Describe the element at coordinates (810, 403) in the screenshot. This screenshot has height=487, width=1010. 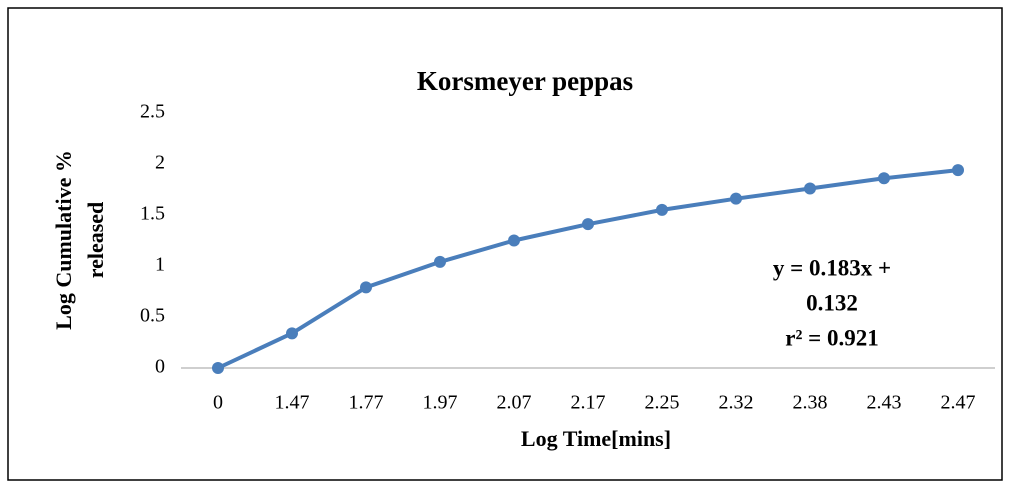
I see `x-tick-label: 2.38` at that location.